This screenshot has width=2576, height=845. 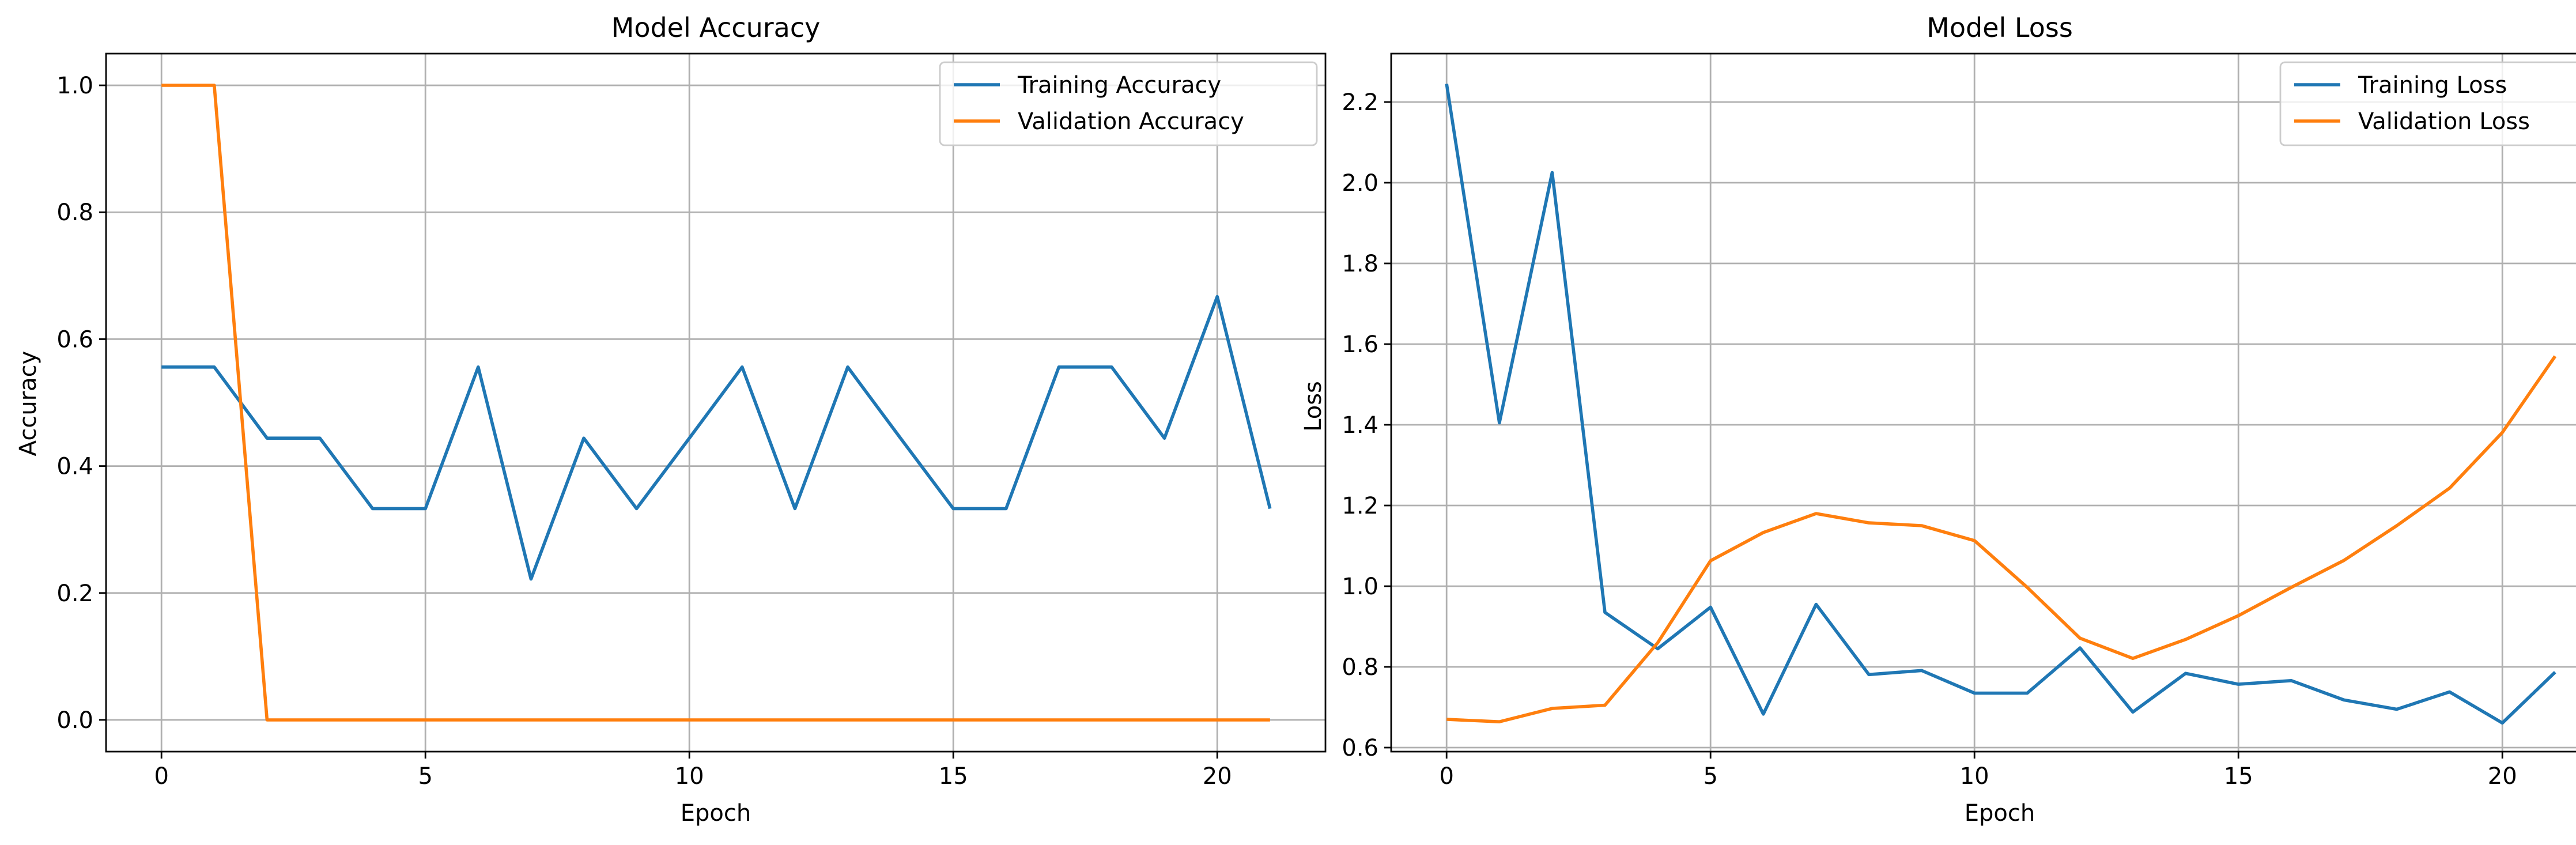 I want to click on loss-y-tick-label: 0.6, so click(x=1360, y=748).